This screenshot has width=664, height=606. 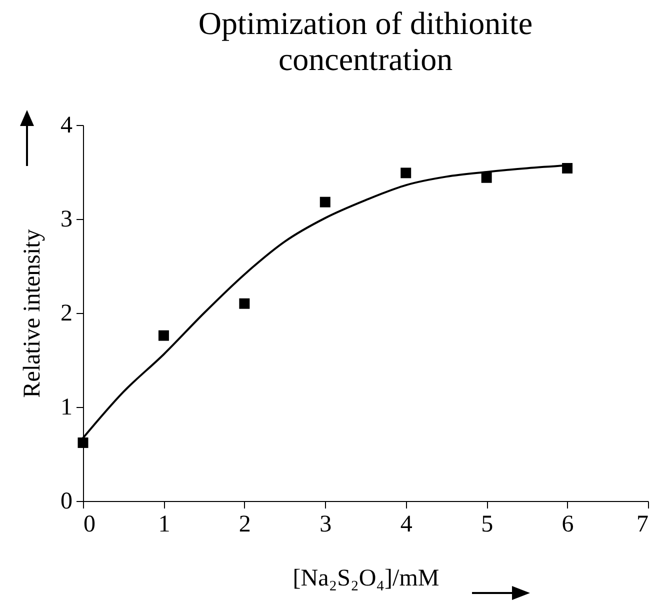 I want to click on x-tick-label: 7, so click(x=642, y=525).